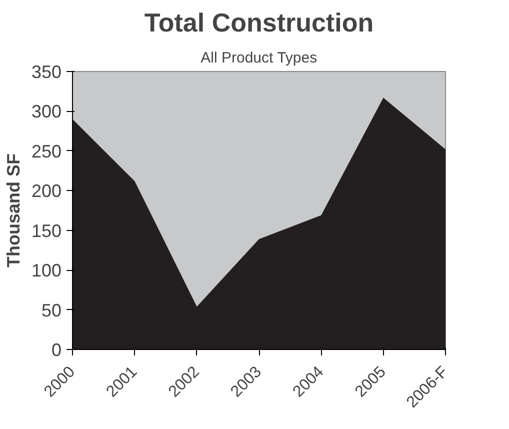 The height and width of the screenshot is (429, 509). Describe the element at coordinates (259, 58) in the screenshot. I see `chart-subtitle: All Product Types` at that location.